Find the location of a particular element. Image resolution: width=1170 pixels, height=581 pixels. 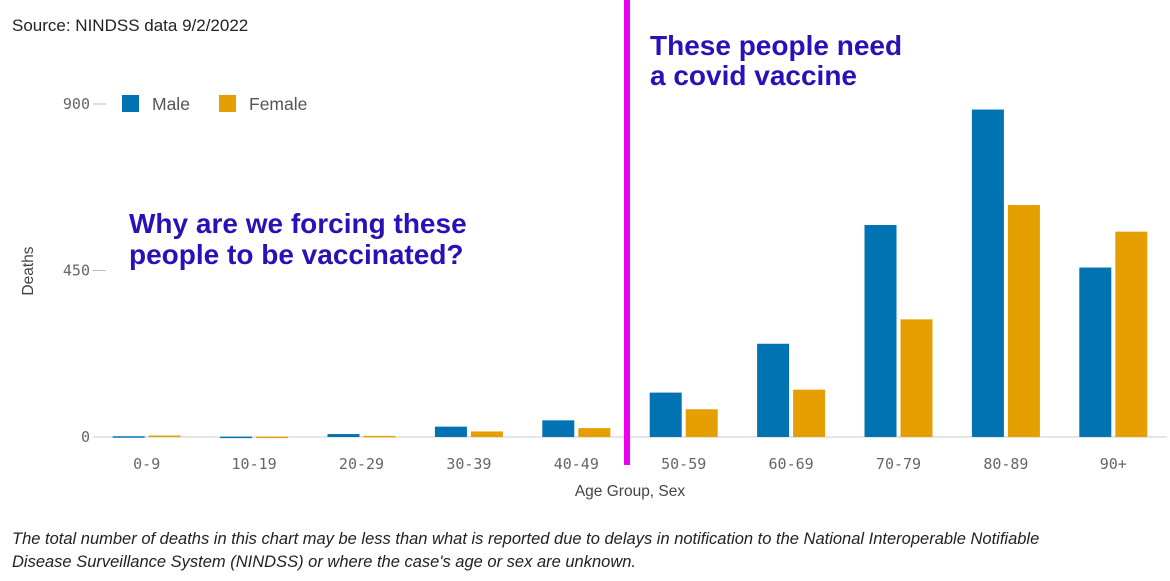

legend-label-male: Male is located at coordinates (171, 104).